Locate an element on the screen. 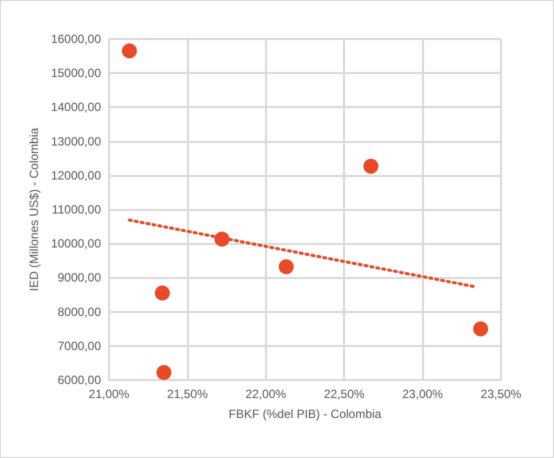  y-tick-label: 9000,00 is located at coordinates (80, 277).